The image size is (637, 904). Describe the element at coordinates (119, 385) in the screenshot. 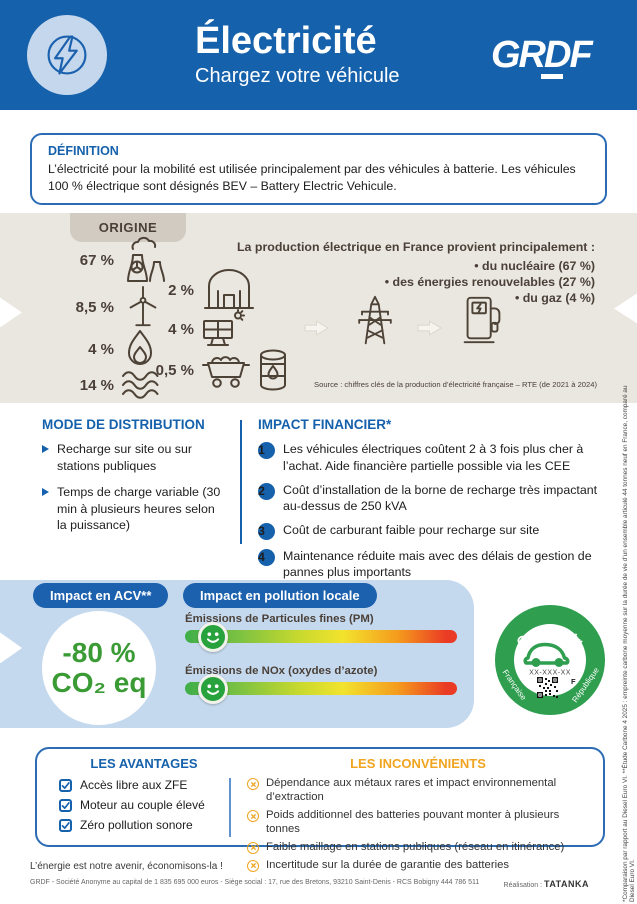

I see `energy-source-hydro: 14 %` at that location.